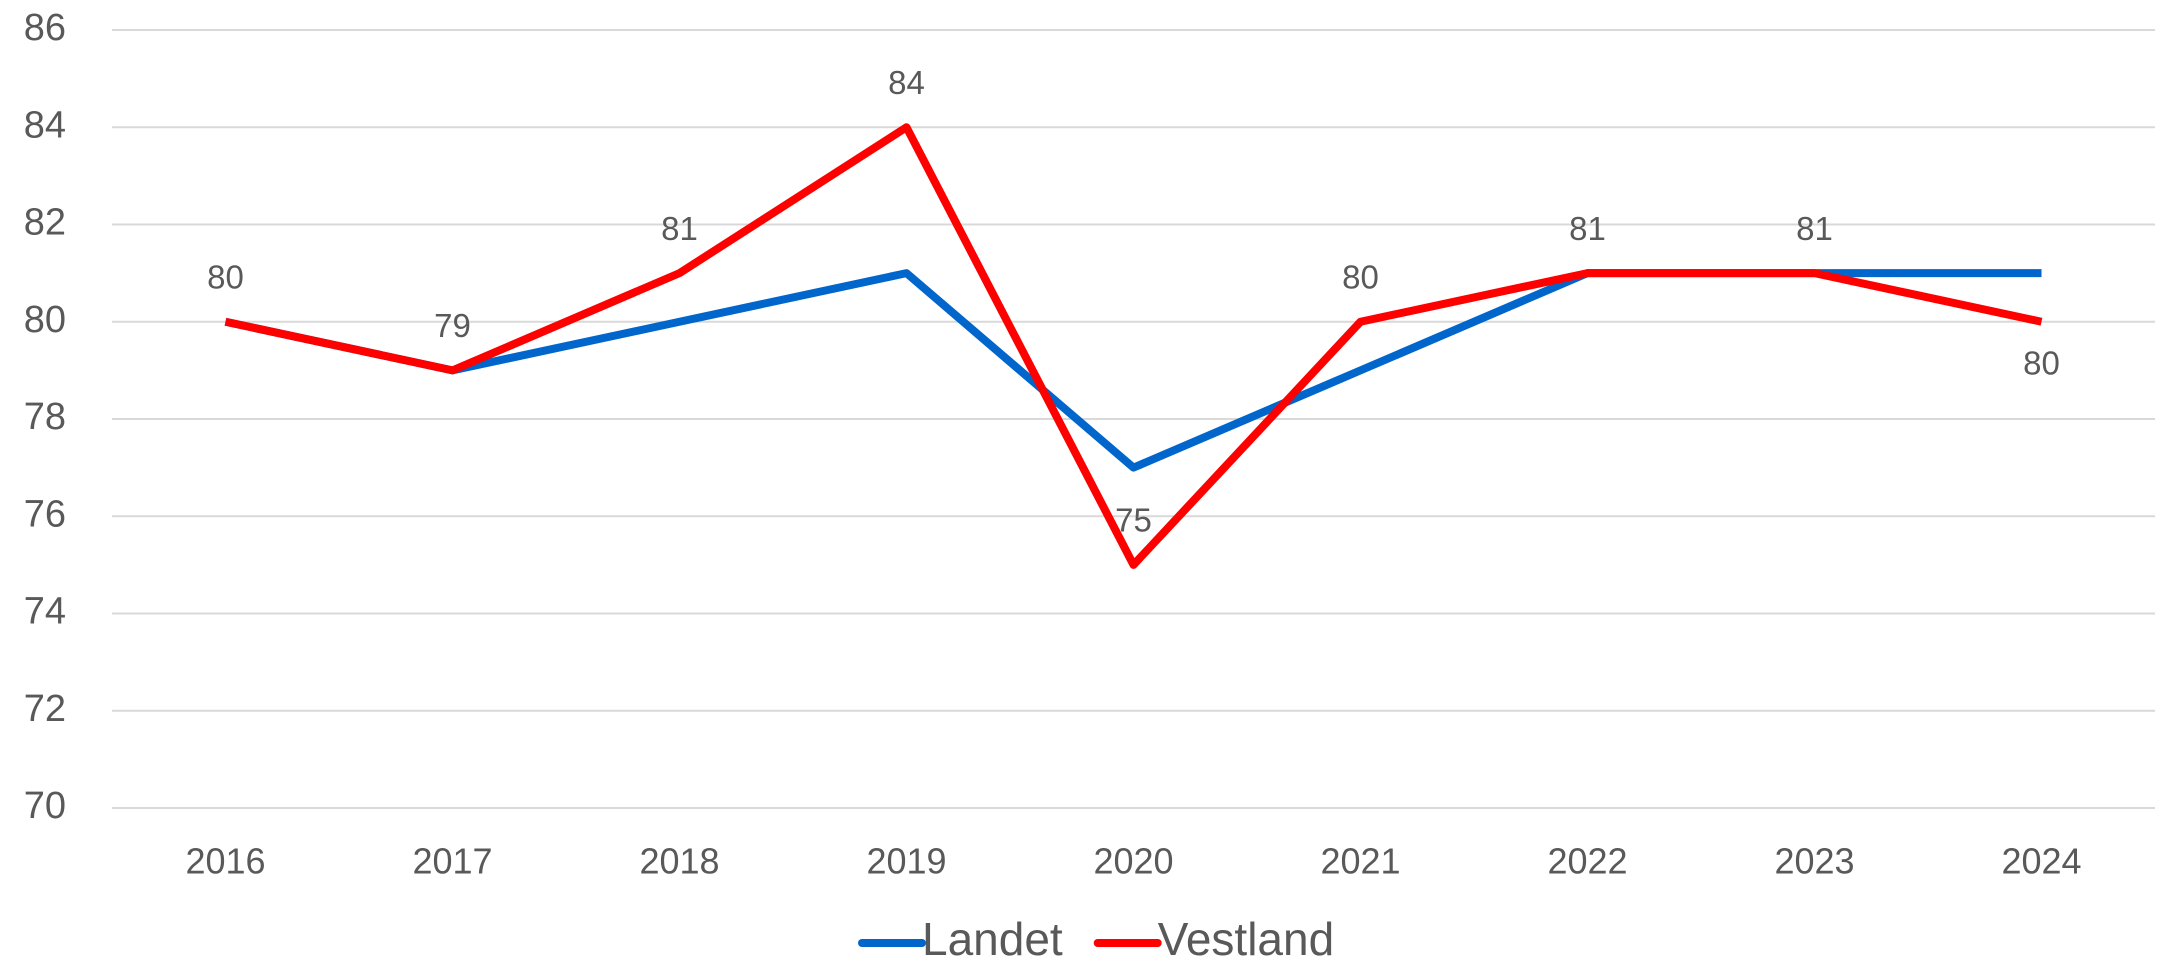 This screenshot has height=965, width=2159. What do you see at coordinates (45, 514) in the screenshot?
I see `y-tick-label: 76` at bounding box center [45, 514].